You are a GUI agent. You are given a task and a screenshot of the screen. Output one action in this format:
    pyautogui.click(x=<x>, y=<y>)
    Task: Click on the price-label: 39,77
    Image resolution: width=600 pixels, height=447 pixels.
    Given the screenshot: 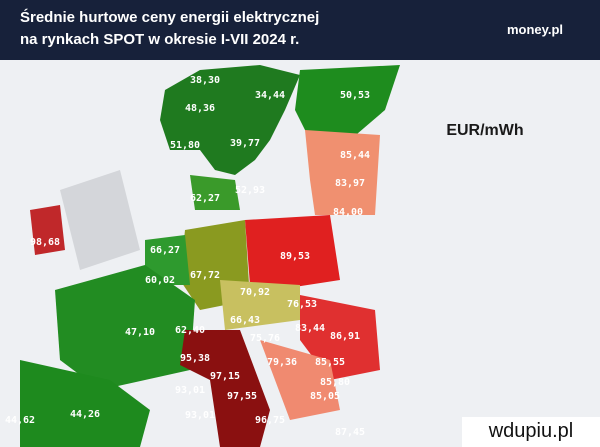 What is the action you would take?
    pyautogui.click(x=245, y=143)
    